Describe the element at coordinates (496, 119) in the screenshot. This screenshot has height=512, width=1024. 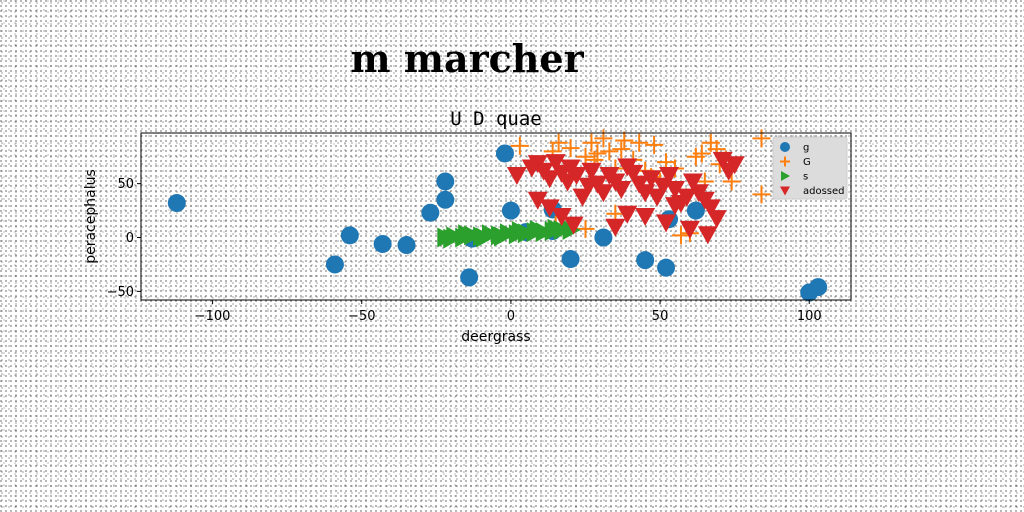
I see `axes-title: U D quae` at that location.